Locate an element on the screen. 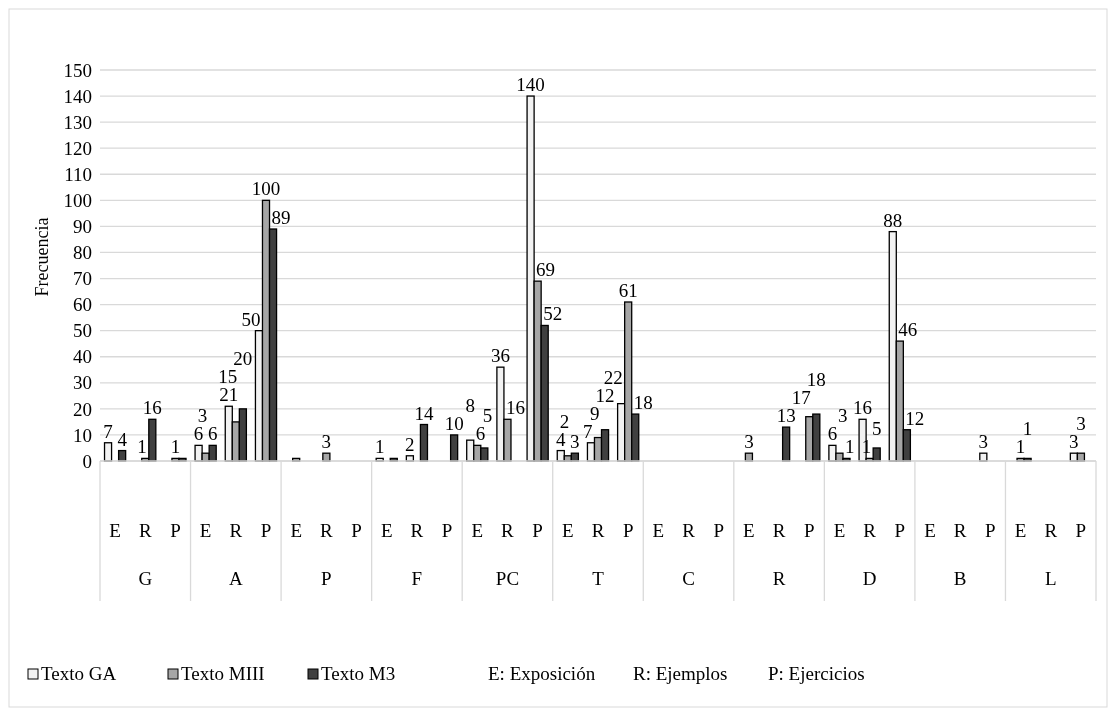  text: L is located at coordinates (1050, 578).